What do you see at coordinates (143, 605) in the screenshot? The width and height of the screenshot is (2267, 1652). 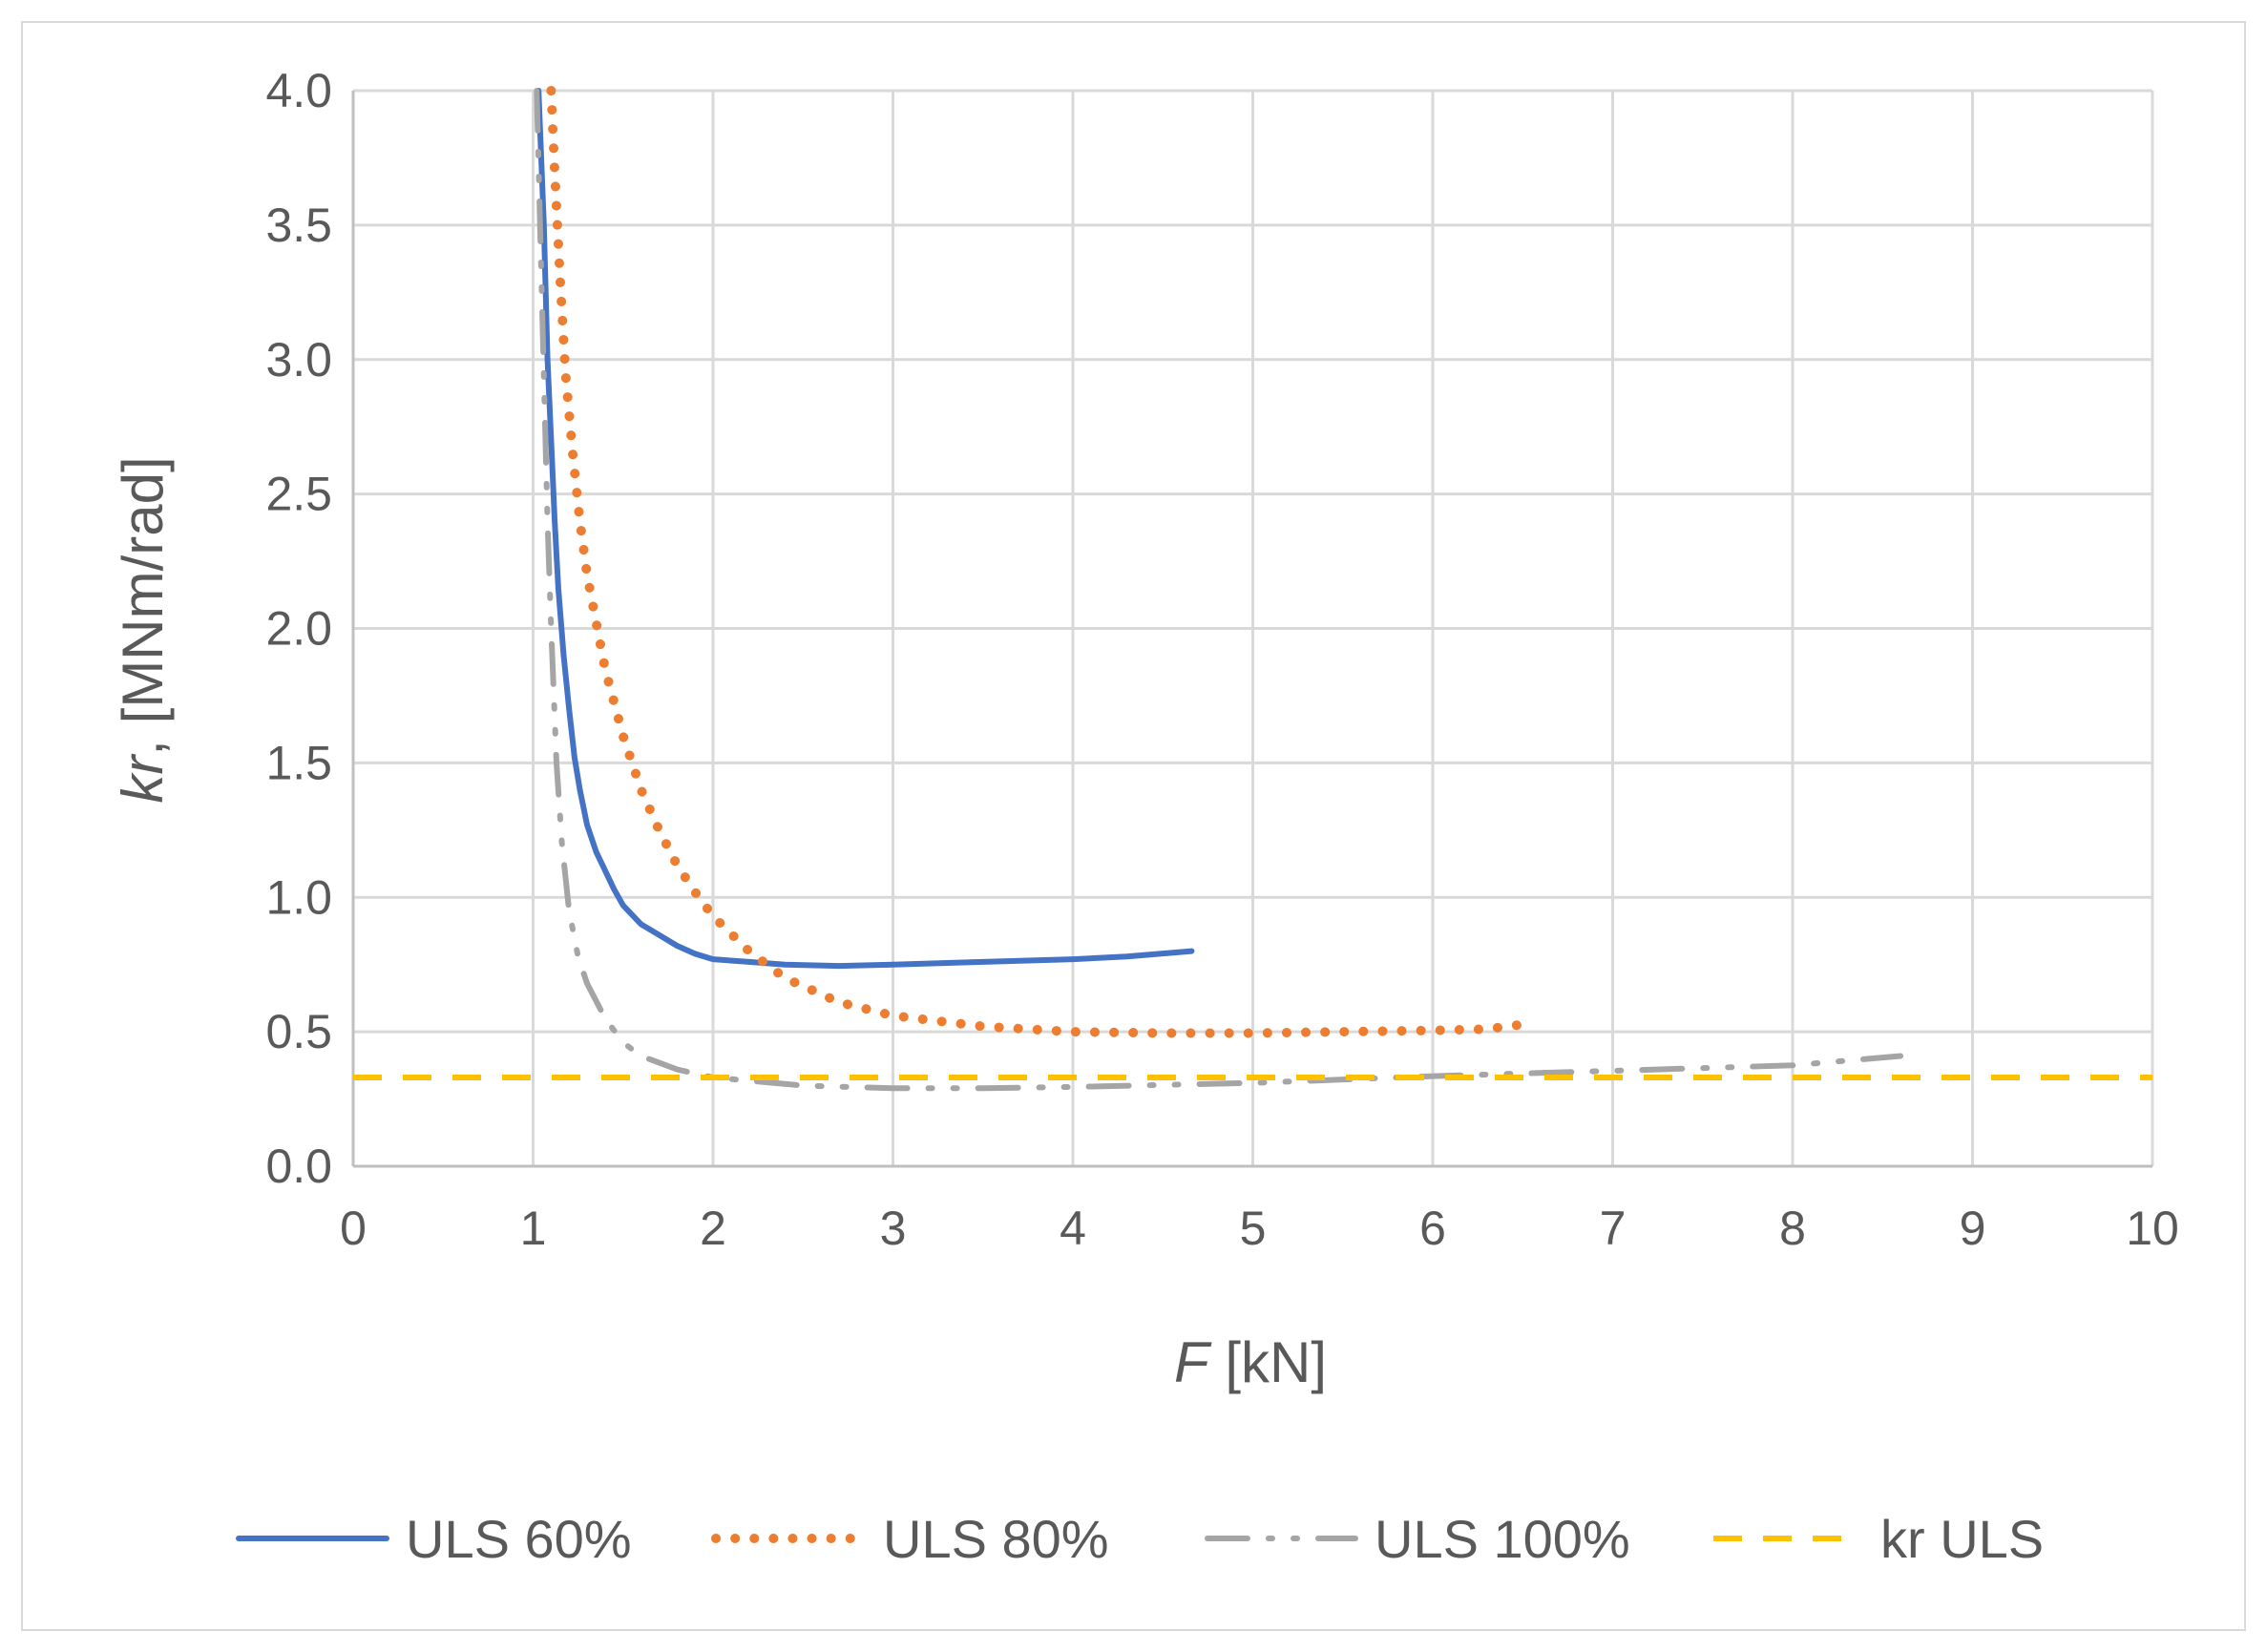 I see `y-axis-title-unit: , [MNm/rad]` at bounding box center [143, 605].